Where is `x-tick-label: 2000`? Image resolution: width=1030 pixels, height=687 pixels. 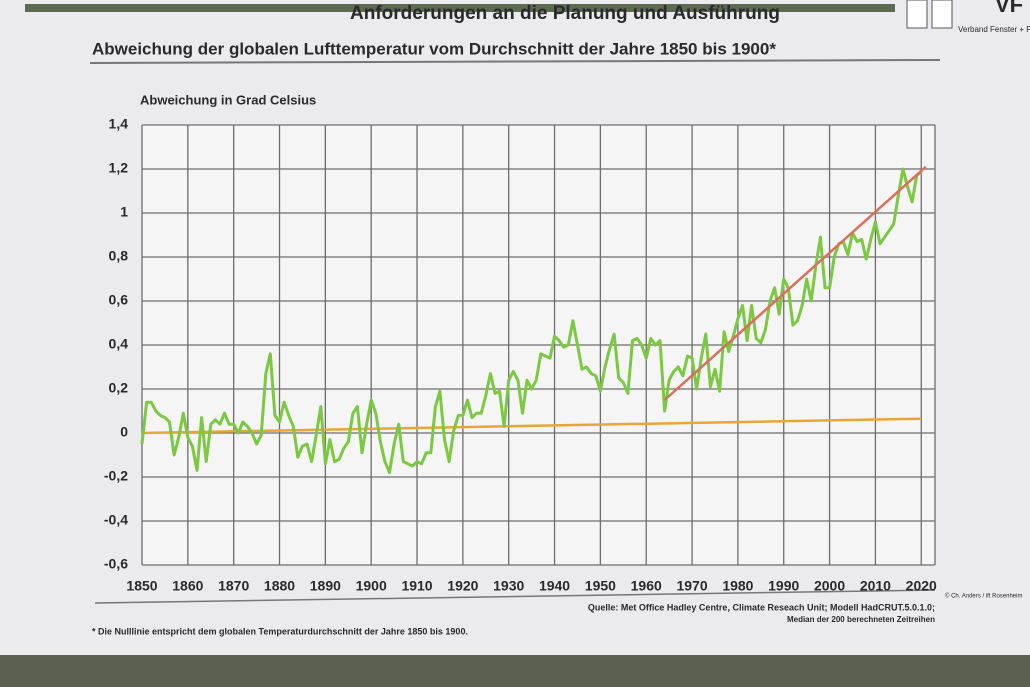 x-tick-label: 2000 is located at coordinates (829, 586).